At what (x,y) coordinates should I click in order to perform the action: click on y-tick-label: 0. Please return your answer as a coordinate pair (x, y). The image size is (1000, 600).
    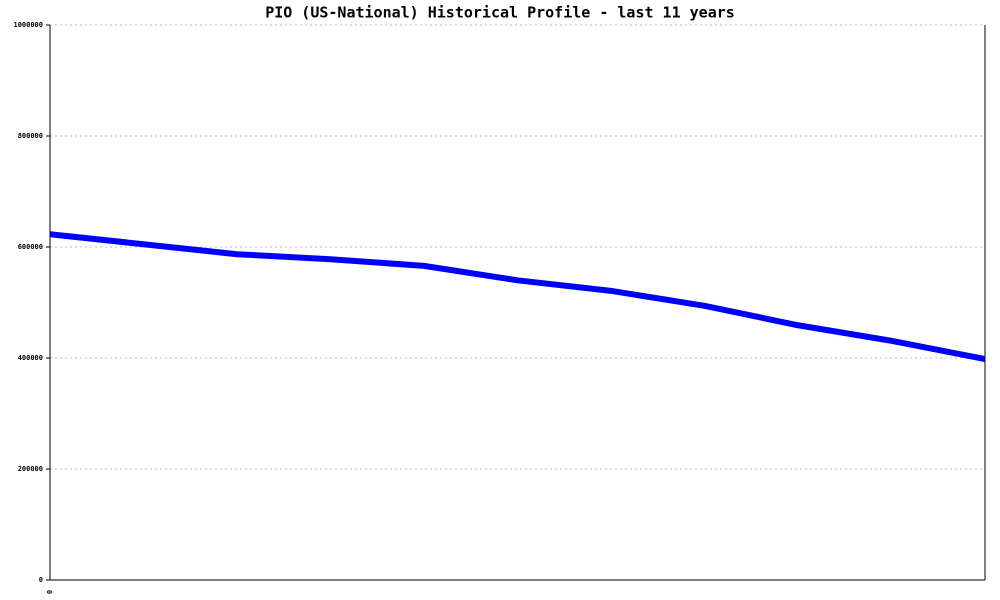
    Looking at the image, I should click on (41, 580).